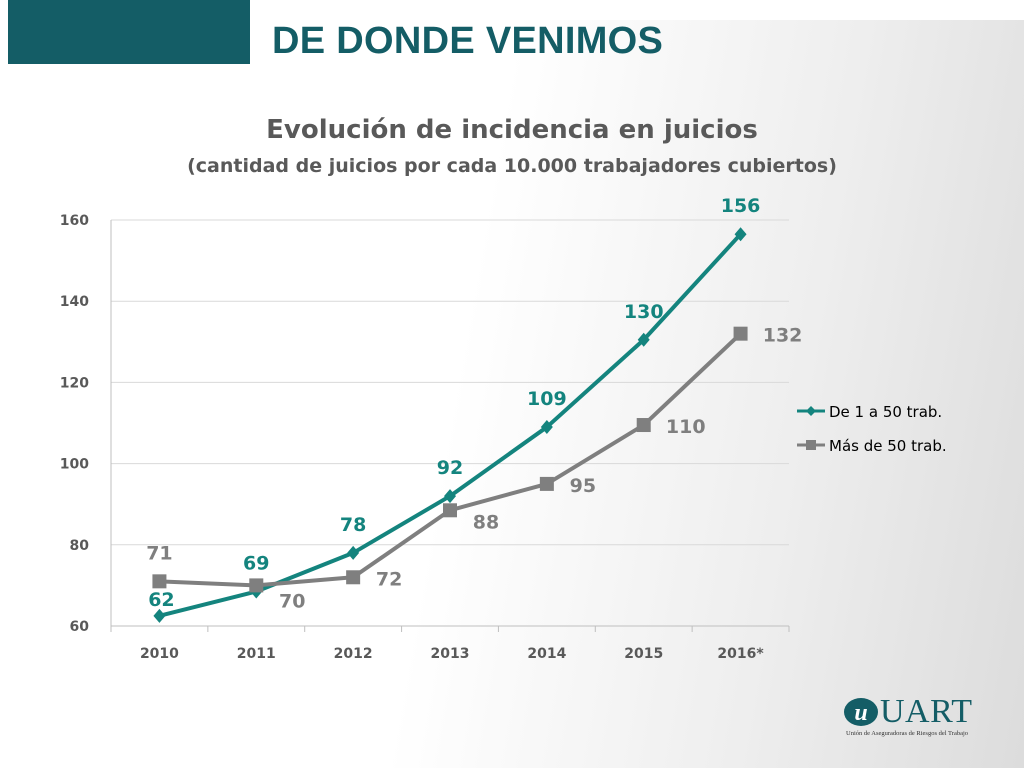 The width and height of the screenshot is (1024, 768). Describe the element at coordinates (80, 546) in the screenshot. I see `y-tick-label: 80` at that location.